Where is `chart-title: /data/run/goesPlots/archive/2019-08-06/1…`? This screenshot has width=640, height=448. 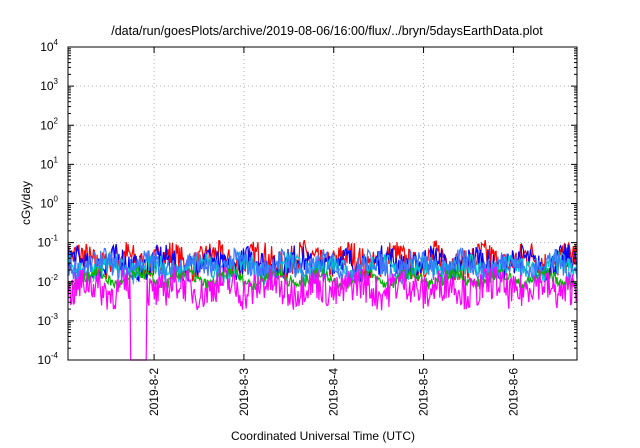 chart-title: /data/run/goesPlots/archive/2019-08-06/1… is located at coordinates (327, 31).